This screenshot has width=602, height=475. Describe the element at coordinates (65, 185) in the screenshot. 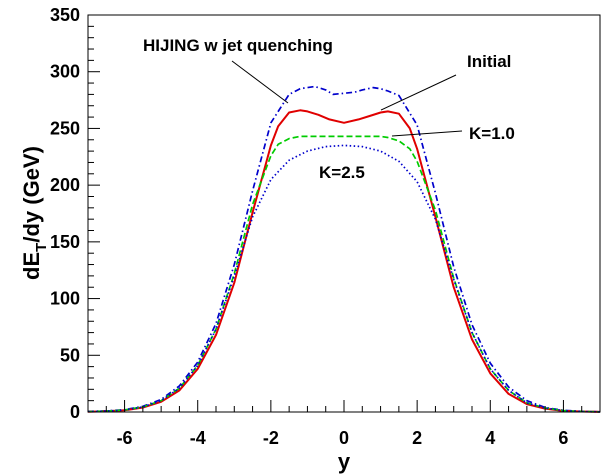

I see `y-tick-label: 200` at that location.